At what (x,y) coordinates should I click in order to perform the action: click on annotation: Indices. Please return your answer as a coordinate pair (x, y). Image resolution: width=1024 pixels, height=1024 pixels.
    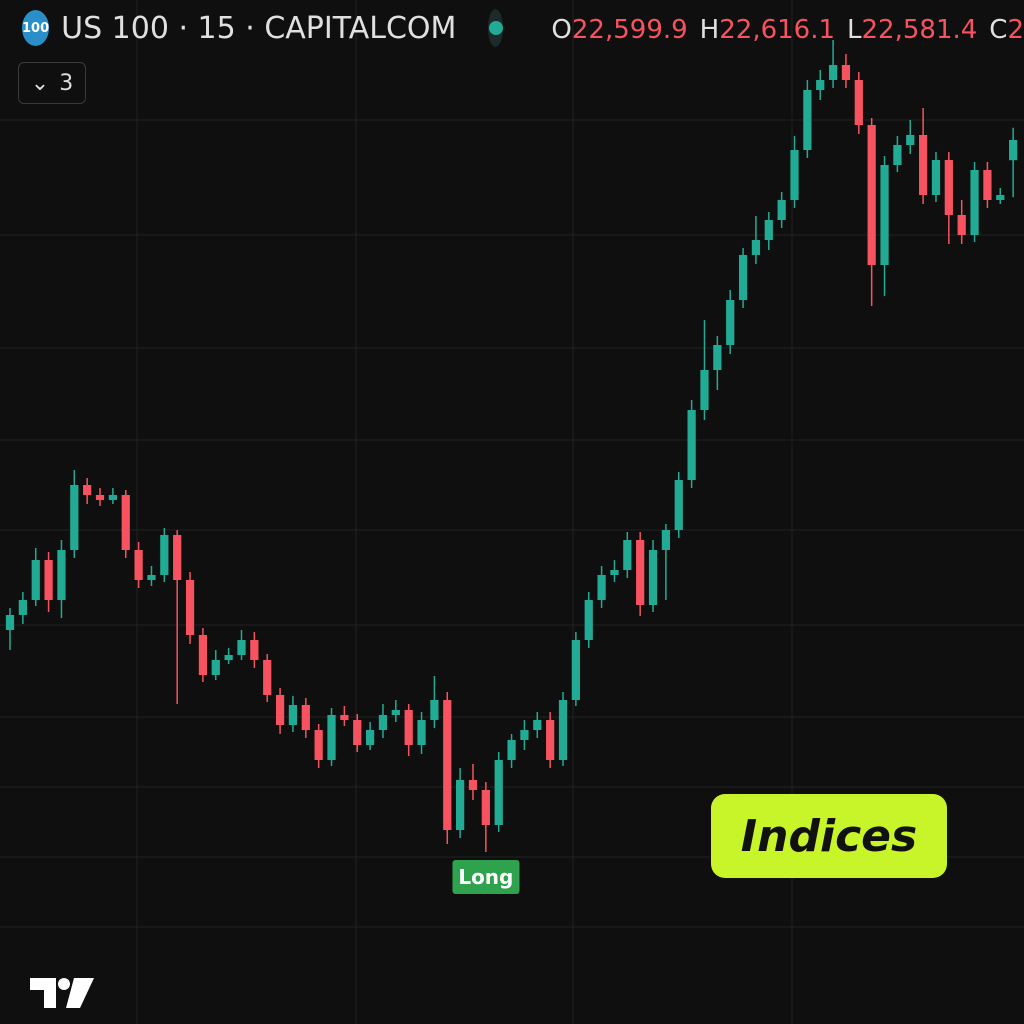
    Looking at the image, I should click on (829, 836).